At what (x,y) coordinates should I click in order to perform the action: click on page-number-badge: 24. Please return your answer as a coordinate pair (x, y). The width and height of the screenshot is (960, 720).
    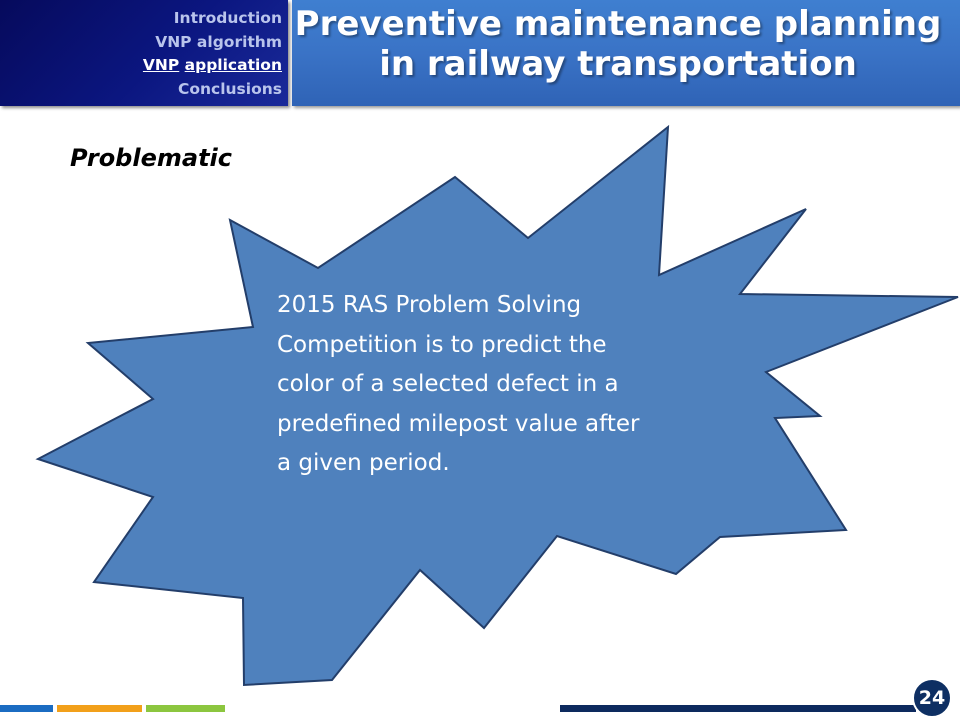
    Looking at the image, I should click on (932, 698).